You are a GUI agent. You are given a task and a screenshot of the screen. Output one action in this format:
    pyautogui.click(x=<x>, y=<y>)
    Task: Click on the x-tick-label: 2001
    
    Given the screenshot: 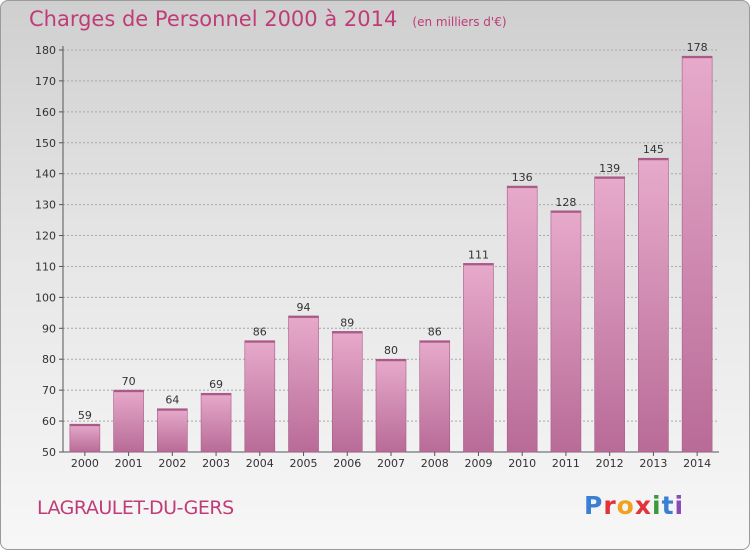 What is the action you would take?
    pyautogui.click(x=129, y=463)
    